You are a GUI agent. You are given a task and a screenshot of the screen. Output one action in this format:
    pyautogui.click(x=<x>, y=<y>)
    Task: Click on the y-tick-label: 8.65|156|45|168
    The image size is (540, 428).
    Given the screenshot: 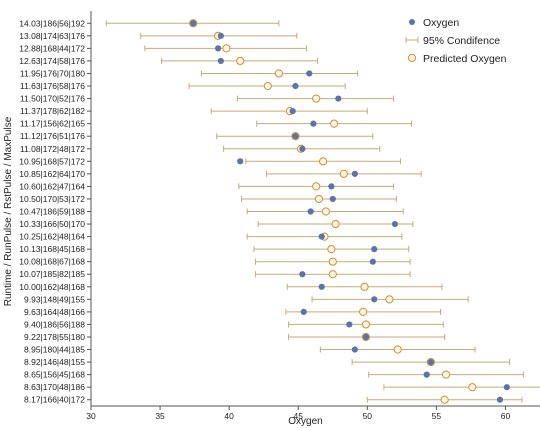 What is the action you would take?
    pyautogui.click(x=54, y=375)
    